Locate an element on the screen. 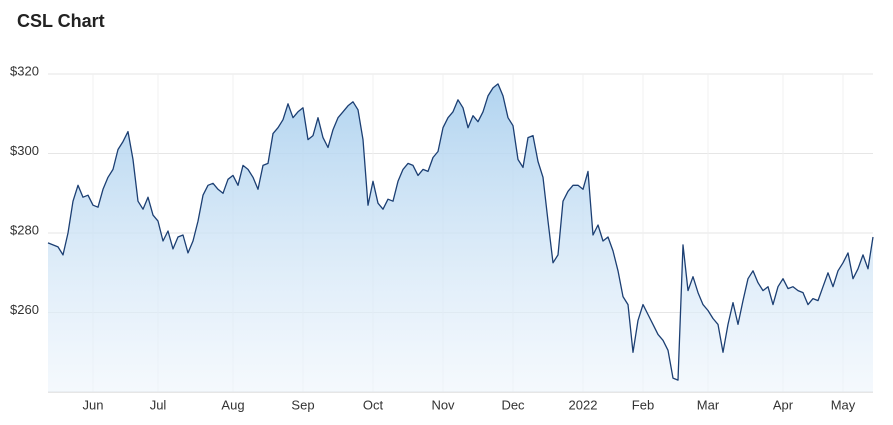 The image size is (893, 425). y-tick-label: $260 is located at coordinates (24, 309).